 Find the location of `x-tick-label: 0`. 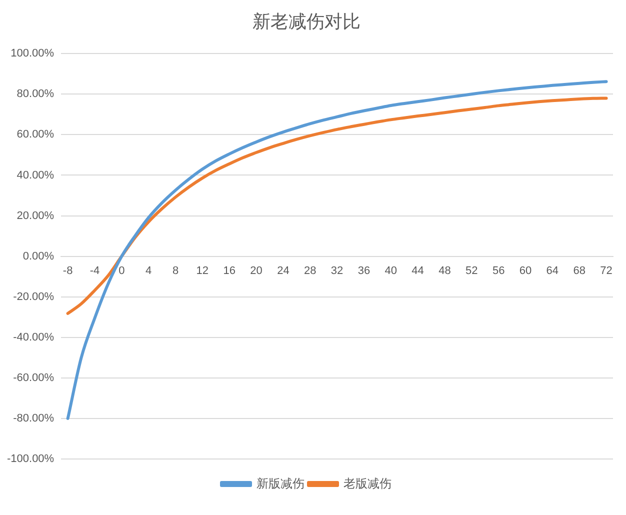

x-tick-label: 0 is located at coordinates (121, 270).